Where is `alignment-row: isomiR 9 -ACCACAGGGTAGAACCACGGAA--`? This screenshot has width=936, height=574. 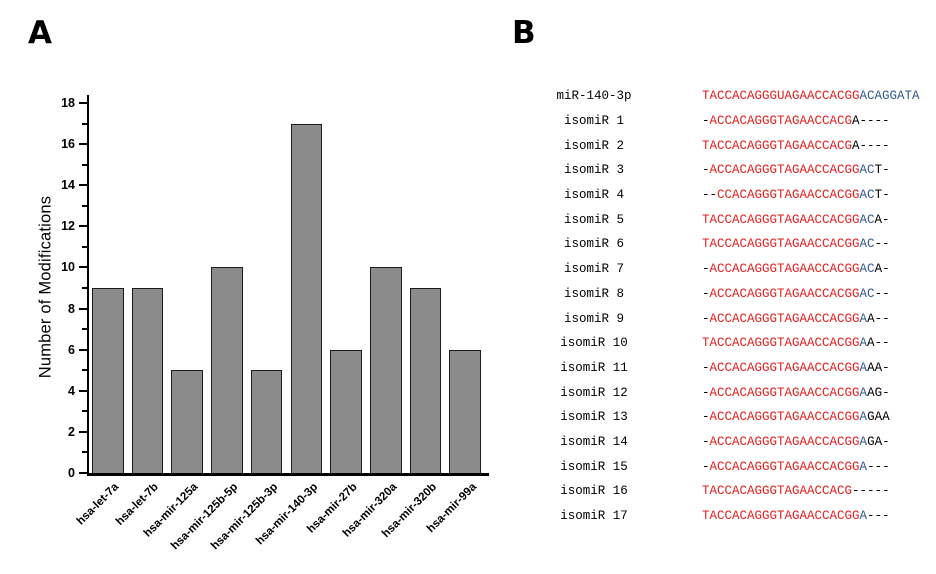 alignment-row: isomiR 9 -ACCACAGGGTAGAACCACGGAA-- is located at coordinates (738, 318).